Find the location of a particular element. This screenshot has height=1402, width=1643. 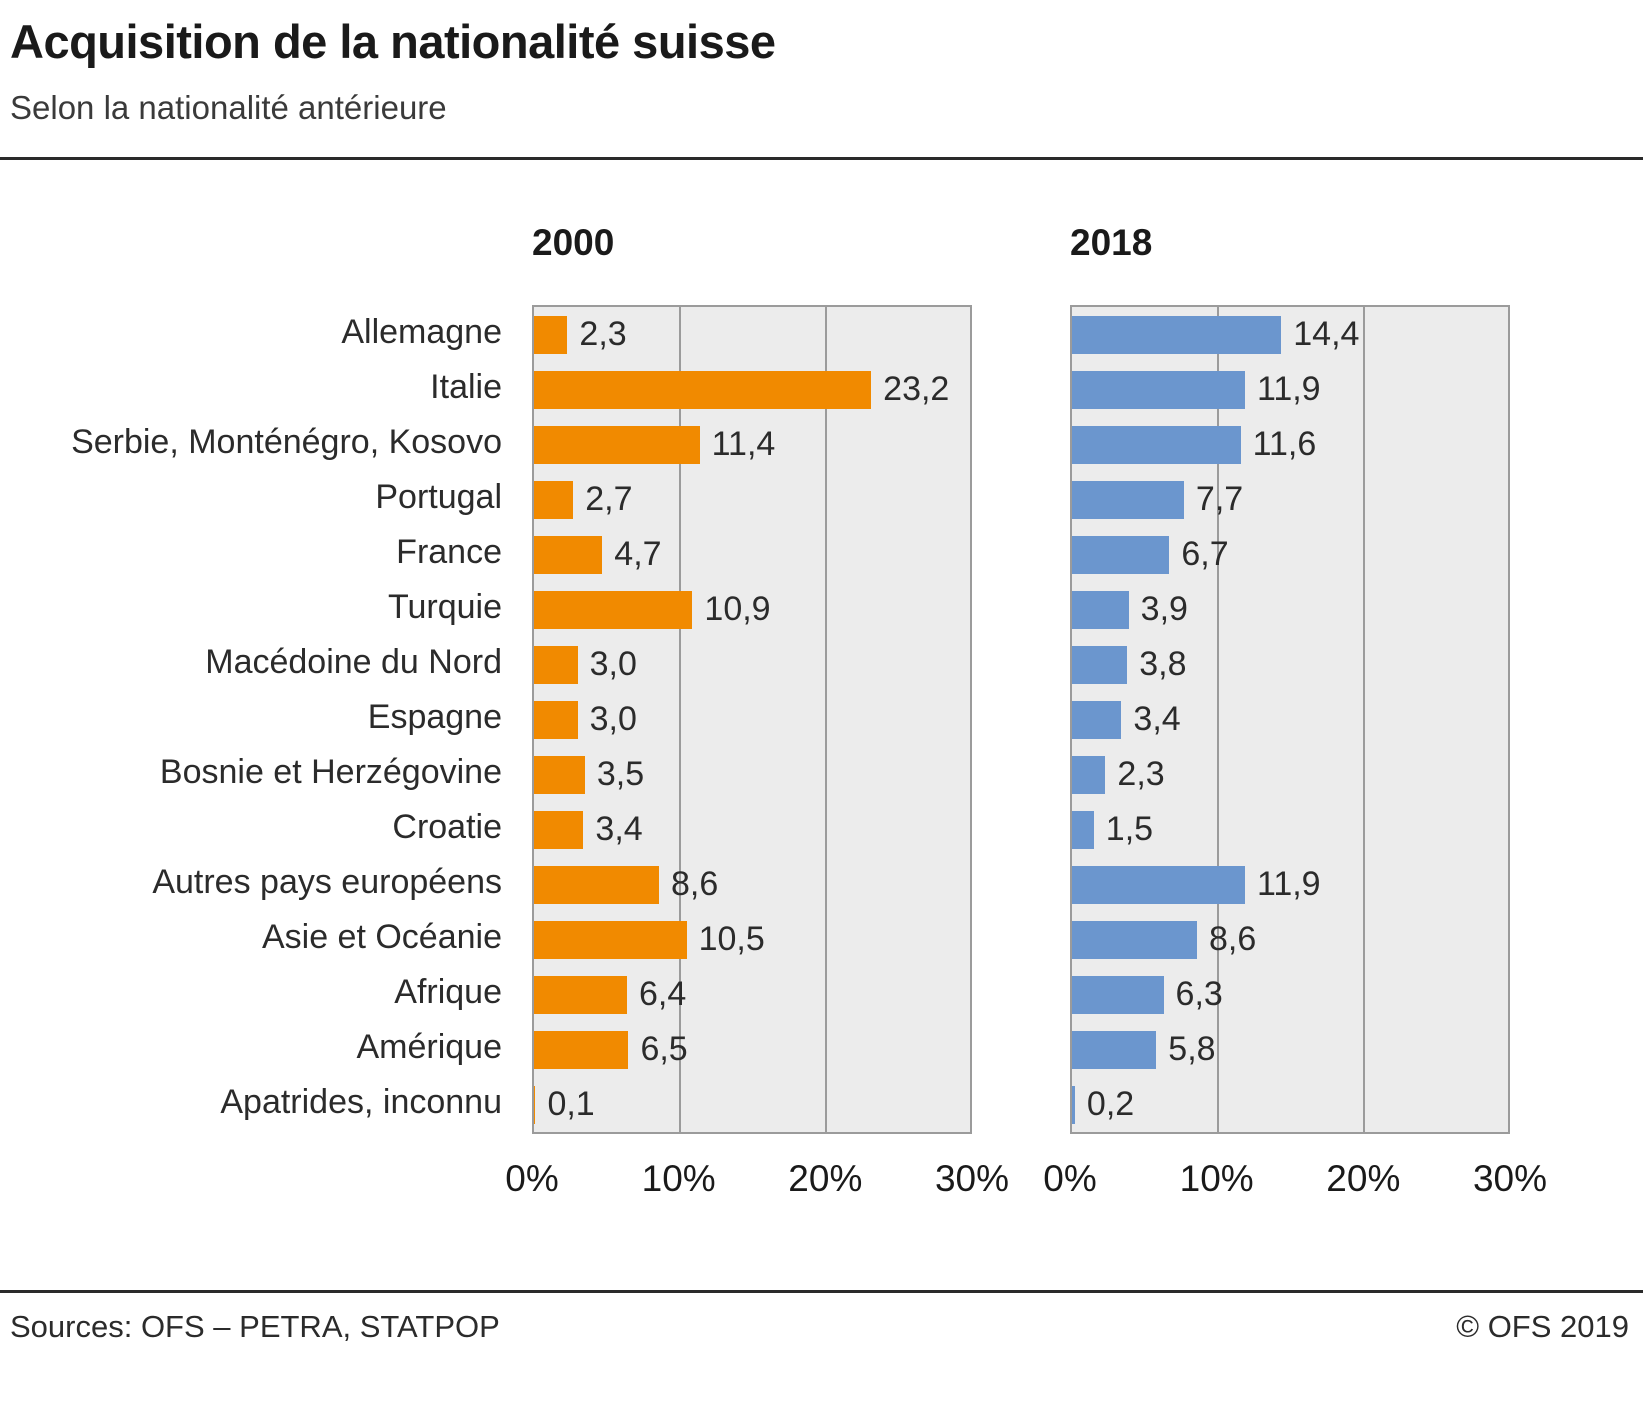

bar-value-label: 6,4 is located at coordinates (663, 994).